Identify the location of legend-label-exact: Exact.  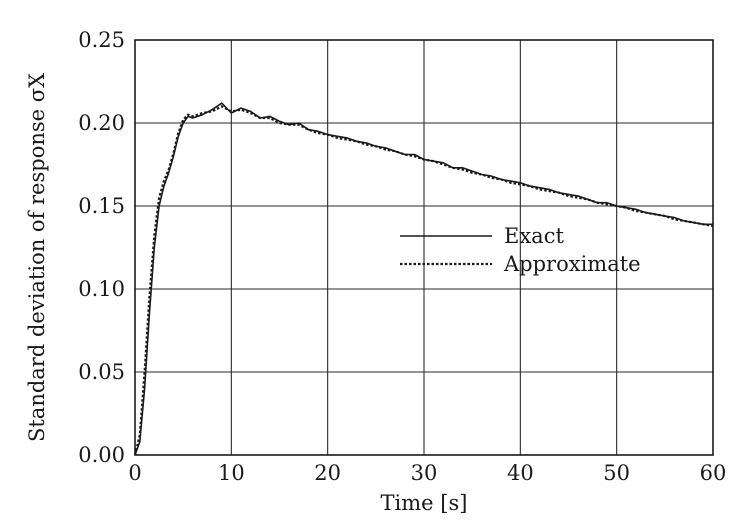
(534, 236).